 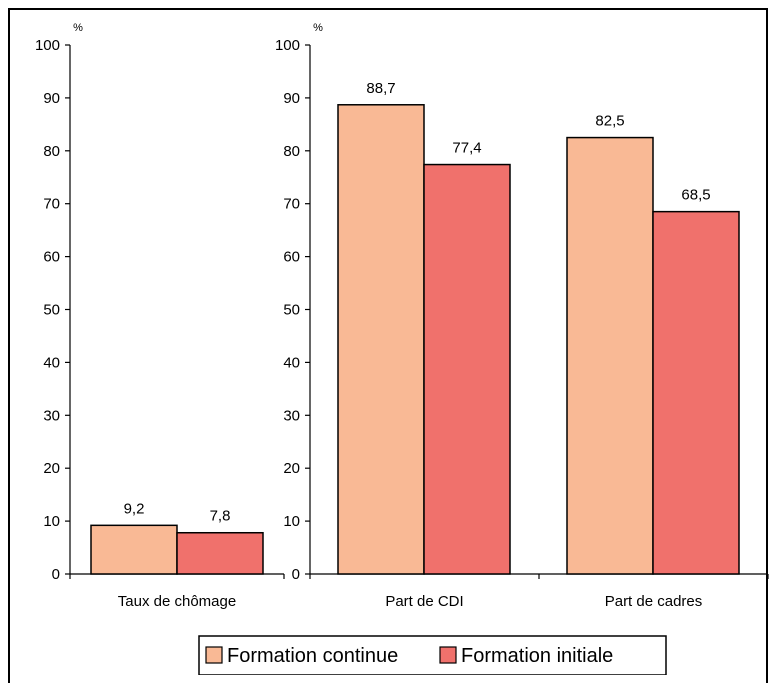 What do you see at coordinates (134, 508) in the screenshot?
I see `data-label-formation-continue-taux-de-chomage: 9,2` at bounding box center [134, 508].